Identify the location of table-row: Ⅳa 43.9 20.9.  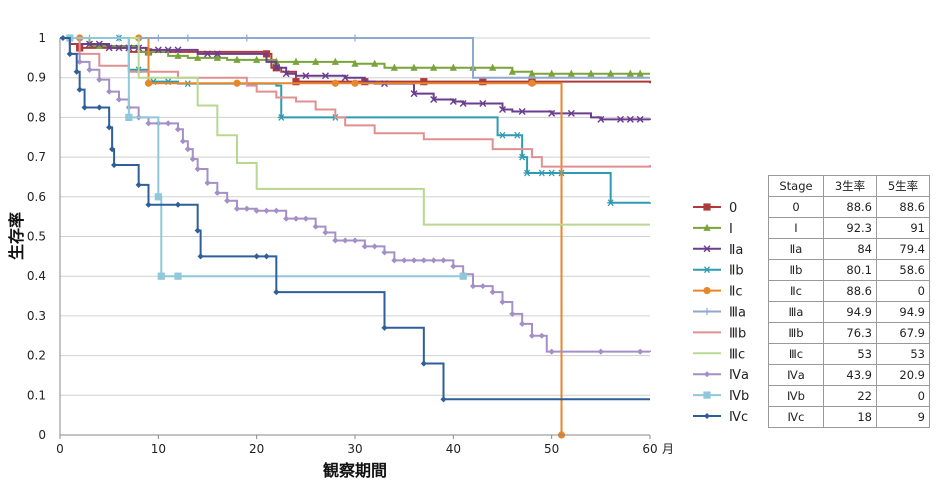
(849, 375).